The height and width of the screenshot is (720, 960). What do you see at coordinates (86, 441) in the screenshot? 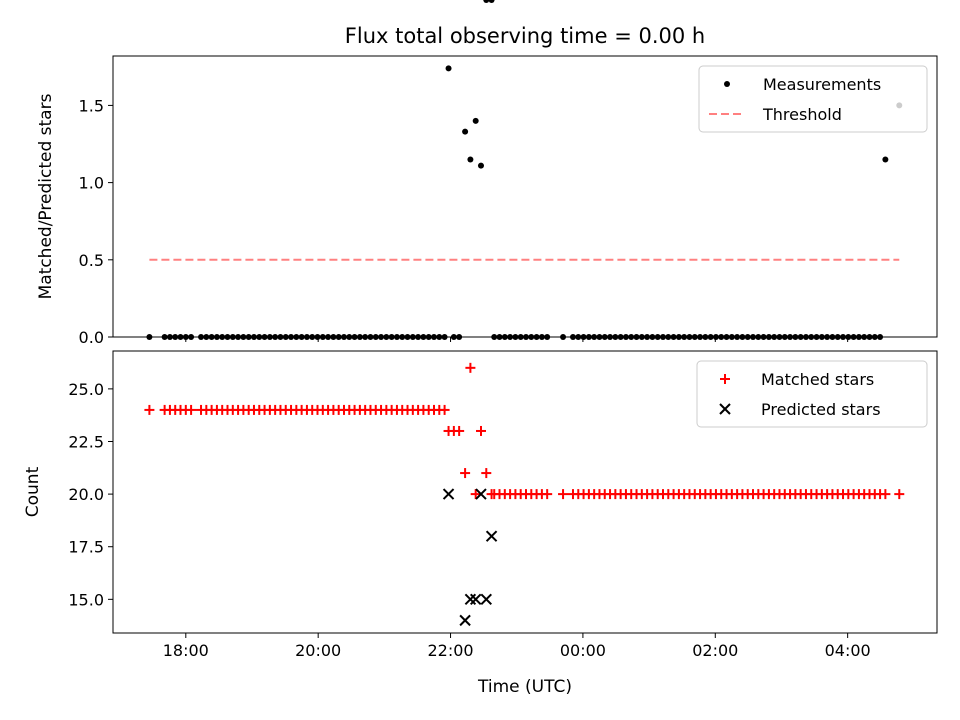
I see `y-tick-label: 22.5` at bounding box center [86, 441].